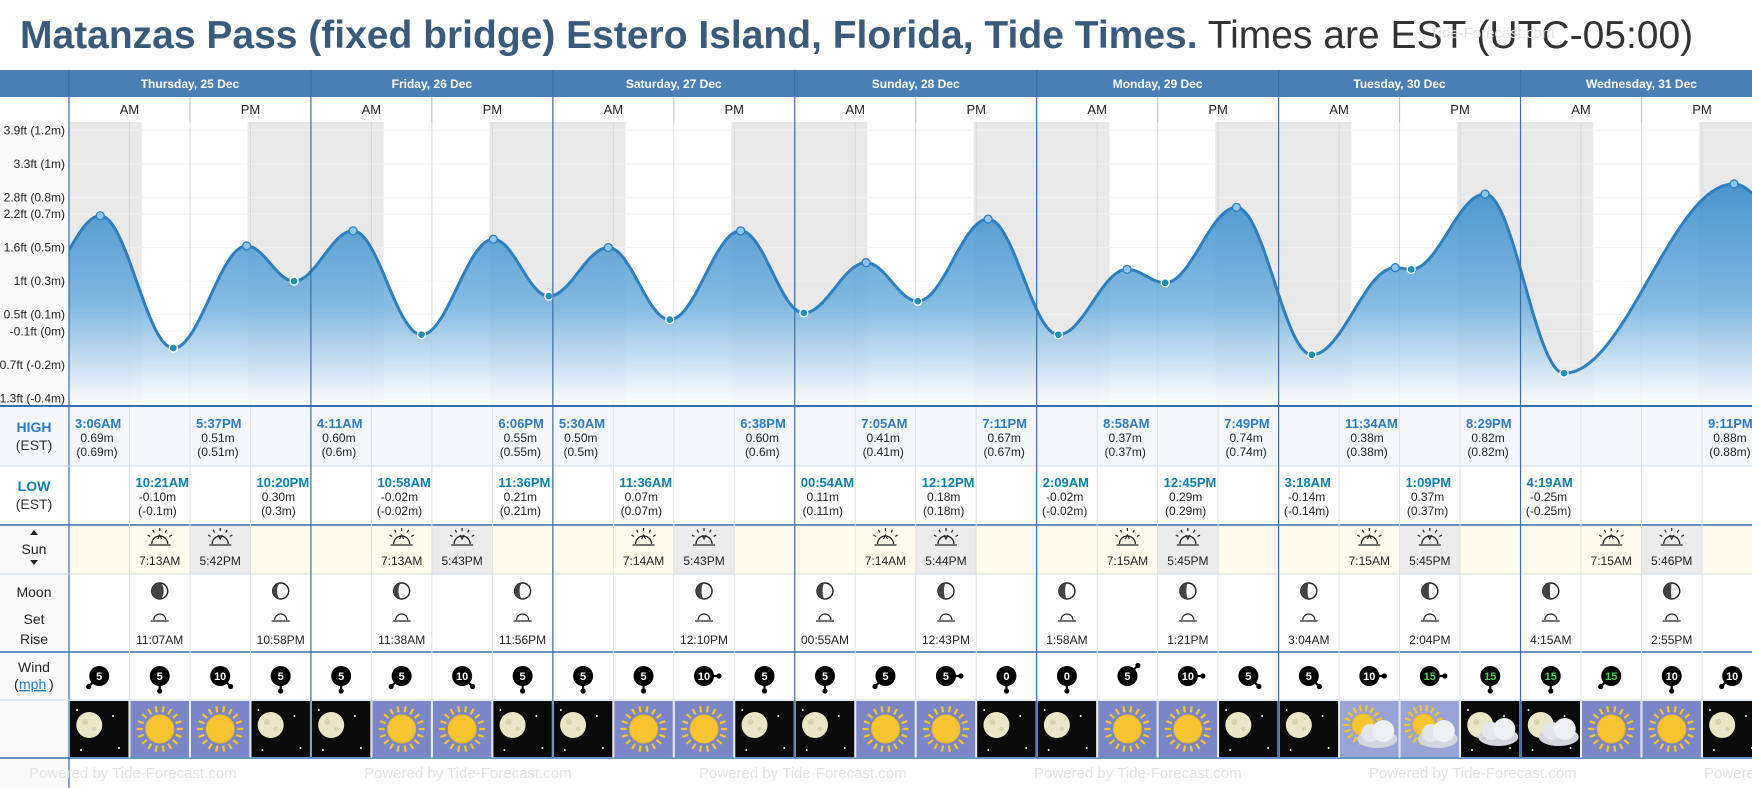  I want to click on wind-speed: 10, so click(220, 677).